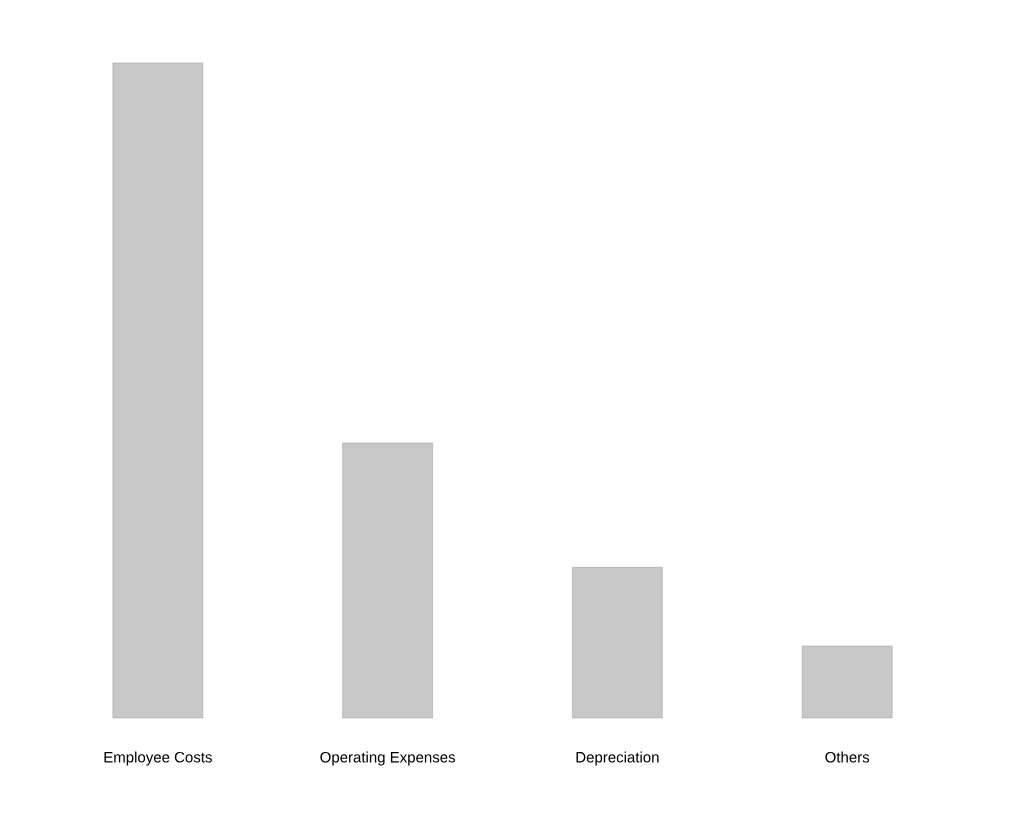  I want to click on x-tick-label: Employee Costs, so click(158, 758).